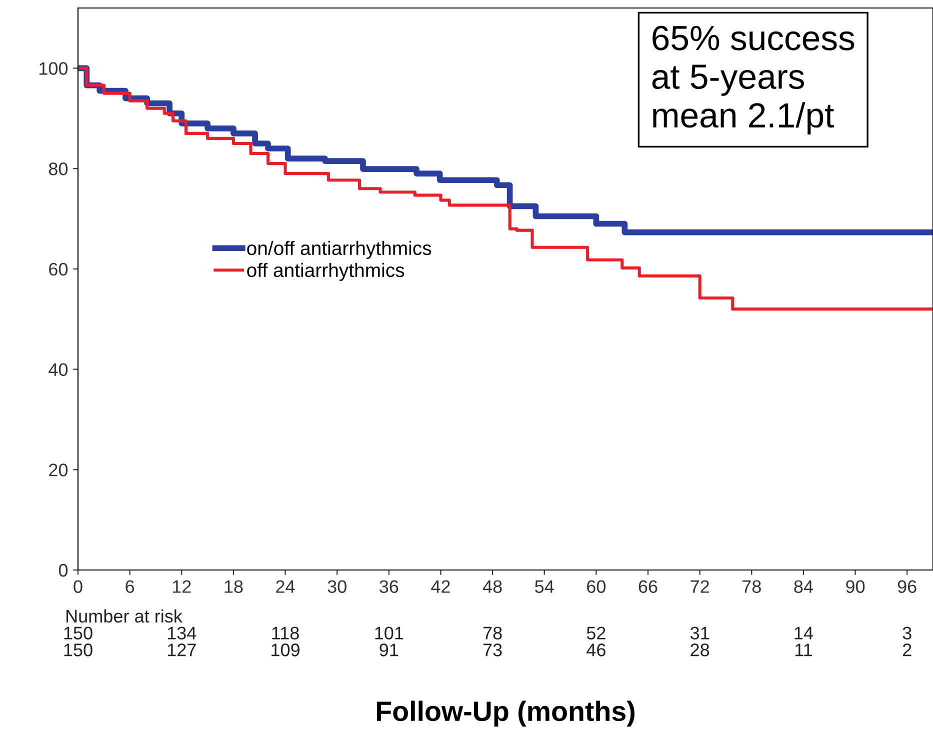 This screenshot has height=731, width=933. What do you see at coordinates (389, 633) in the screenshot?
I see `text: 101` at bounding box center [389, 633].